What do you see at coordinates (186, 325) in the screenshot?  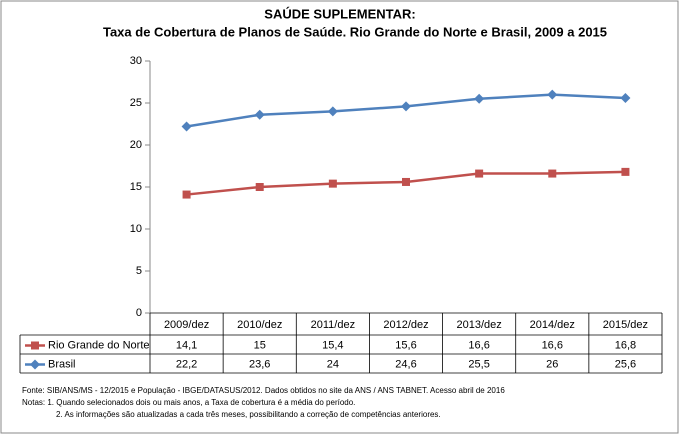 I see `x-tick-label: 2009/dez` at bounding box center [186, 325].